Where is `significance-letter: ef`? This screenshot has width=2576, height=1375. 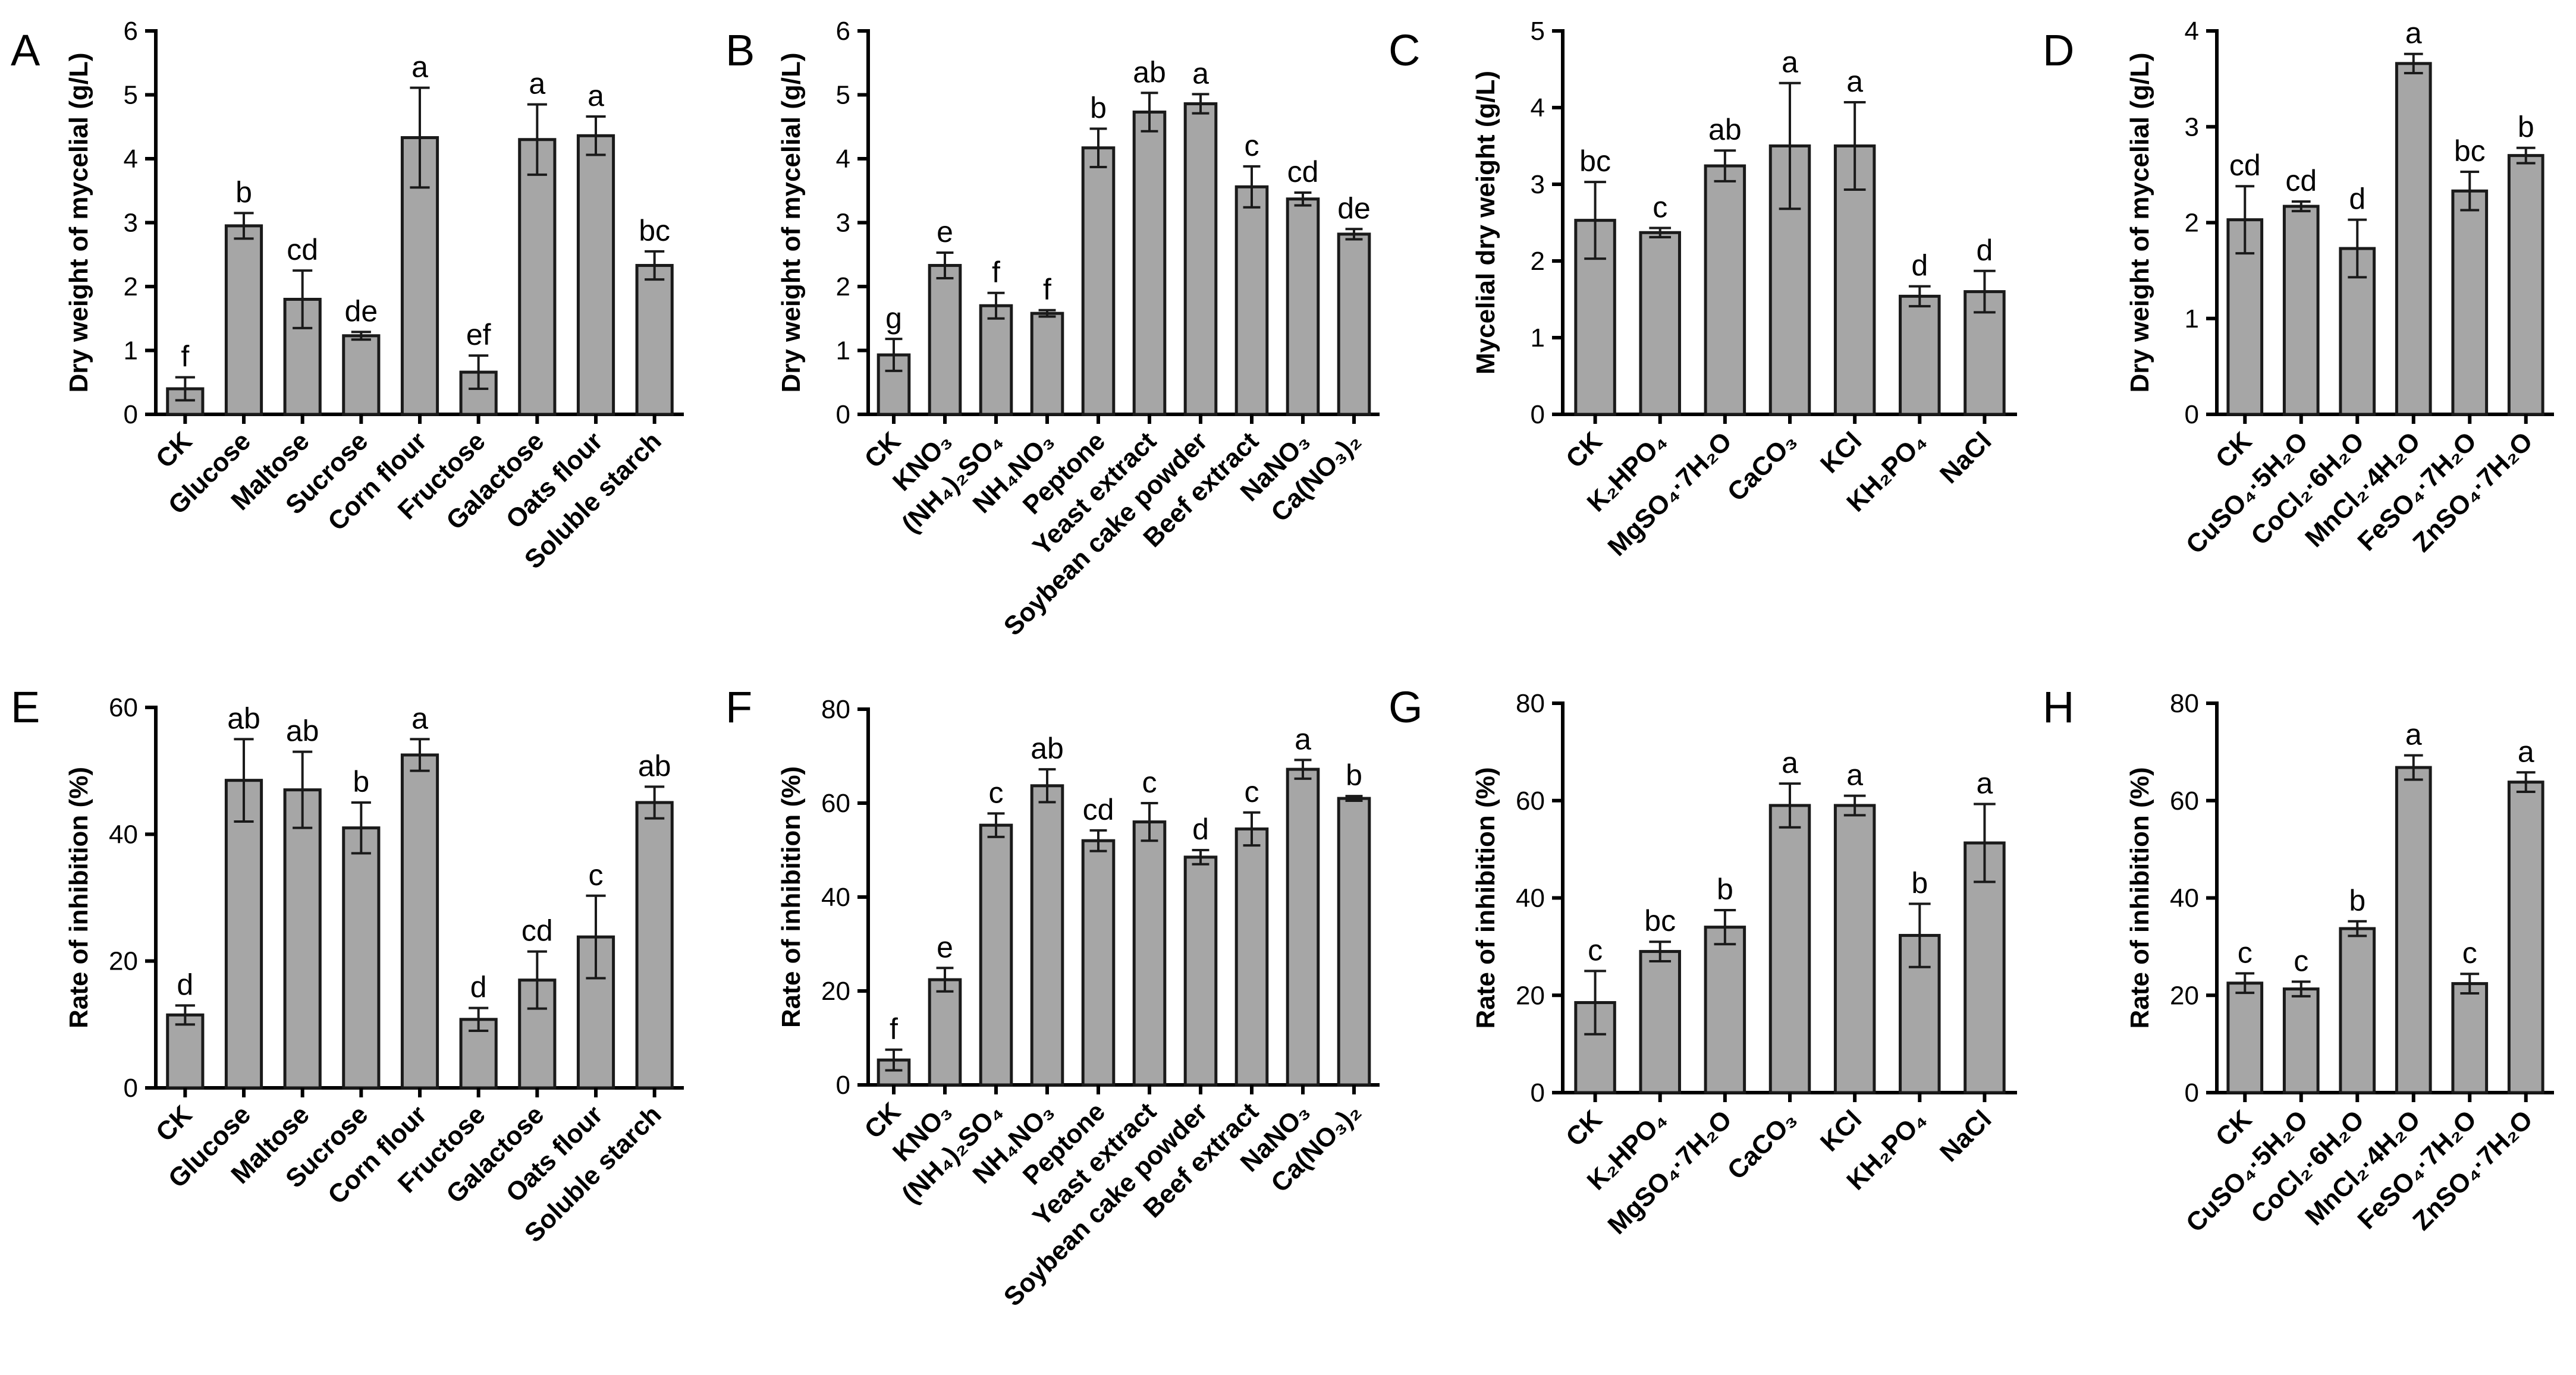 significance-letter: ef is located at coordinates (478, 334).